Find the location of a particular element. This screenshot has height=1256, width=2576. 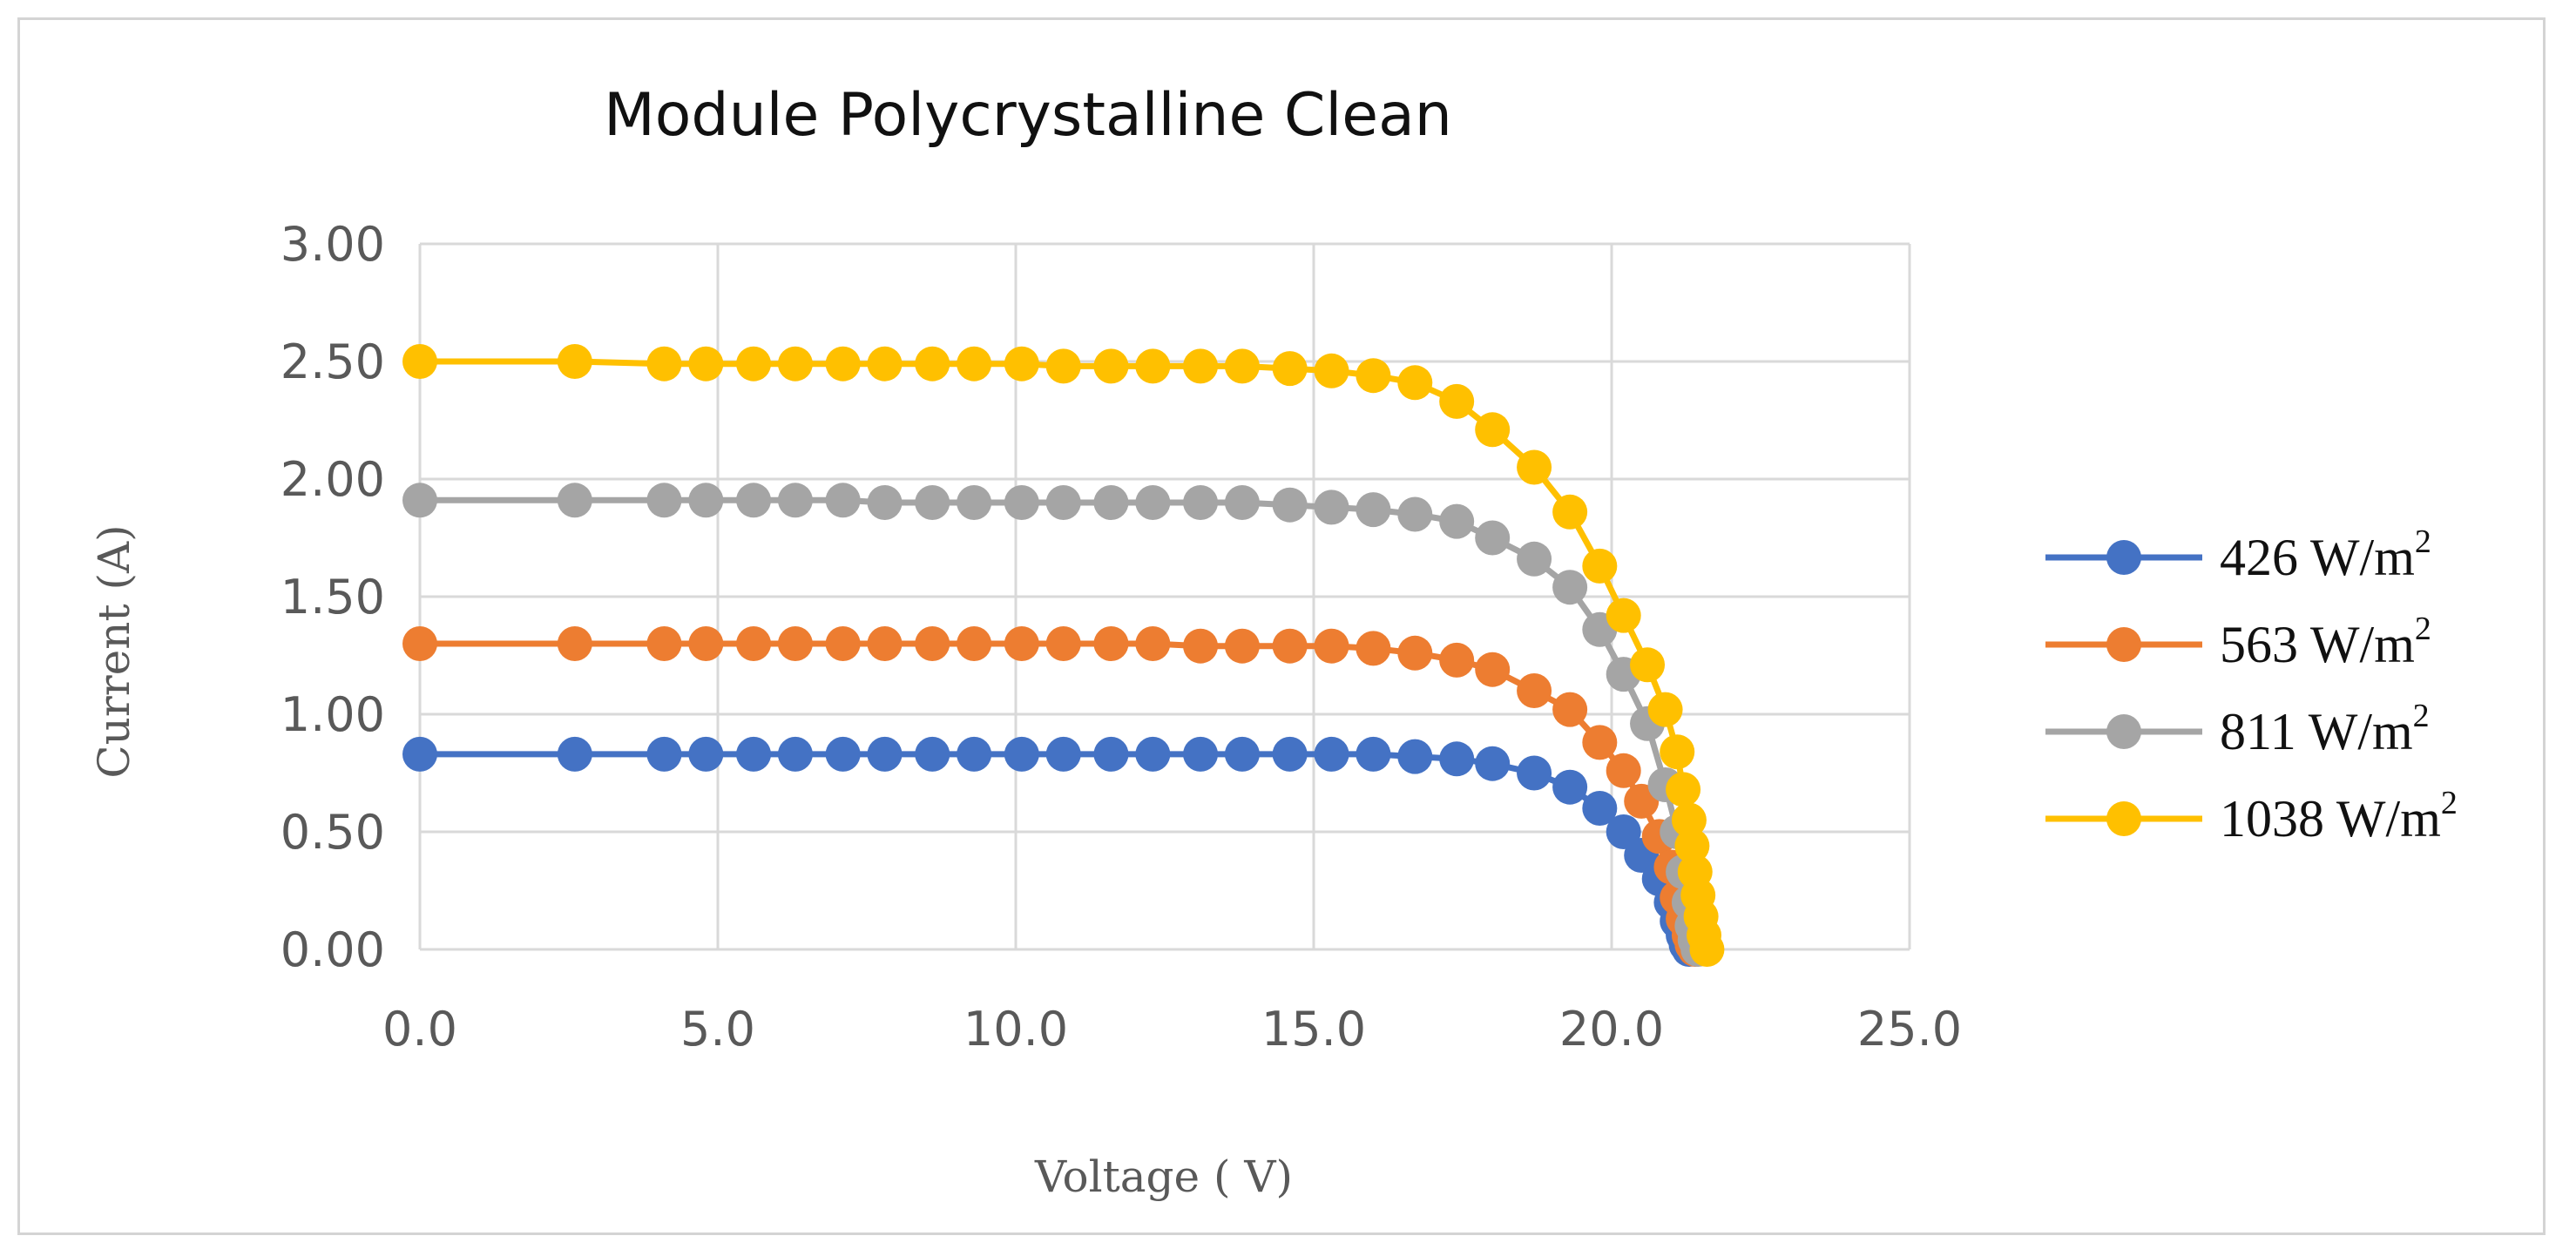

legend-label: 563 W/m2 is located at coordinates (2325, 642).